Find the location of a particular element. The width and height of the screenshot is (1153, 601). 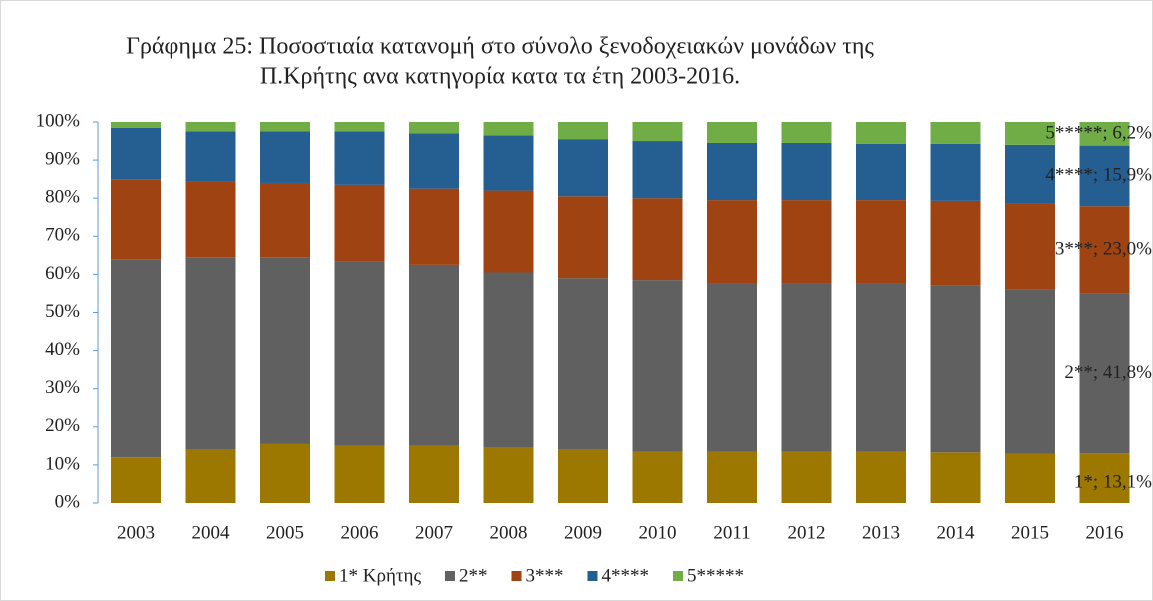

legend-label: 5***** is located at coordinates (715, 575).